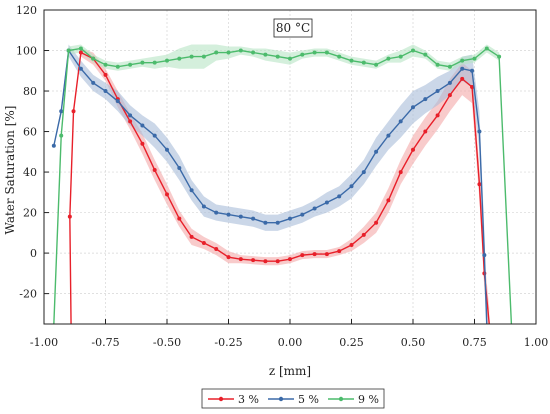  I want to click on y-tick-label: 120, so click(26, 10).